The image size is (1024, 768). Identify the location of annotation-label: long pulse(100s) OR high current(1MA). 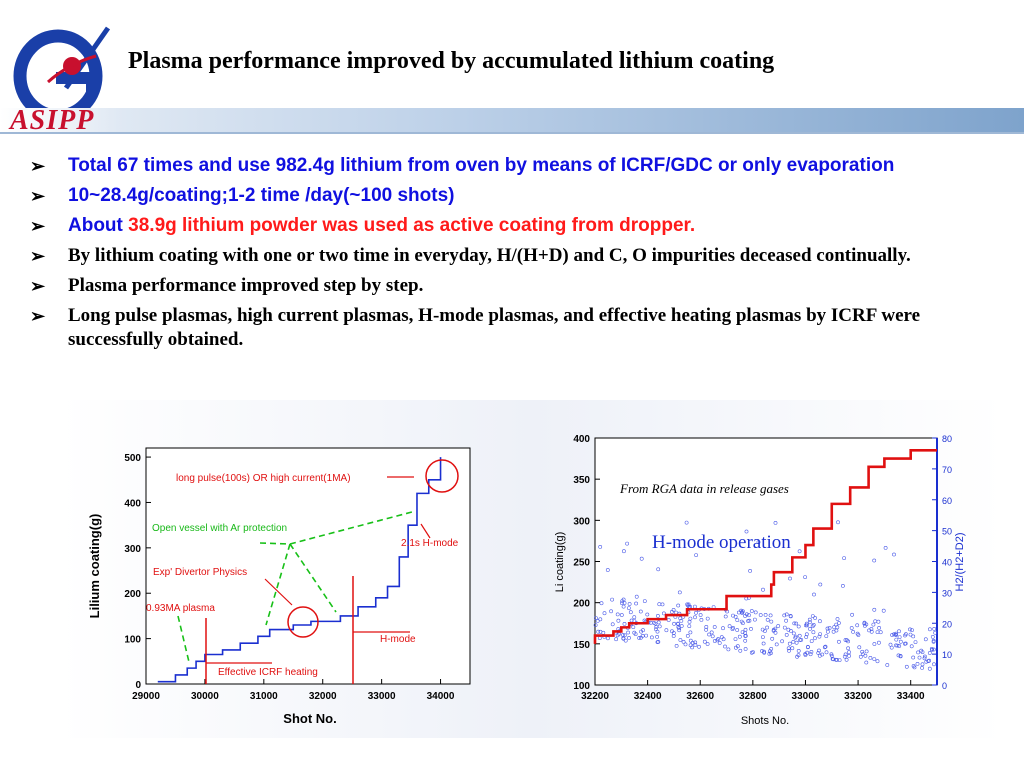
(263, 478).